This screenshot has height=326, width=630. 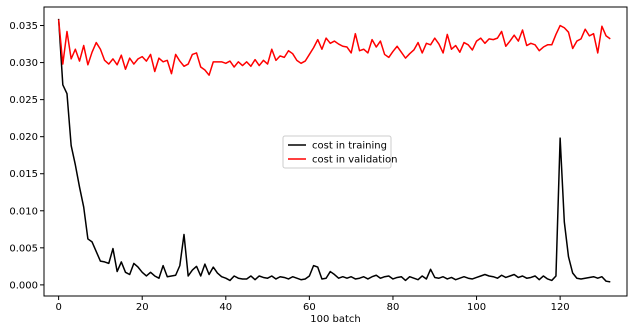 I want to click on y-tick-label: 0.010, so click(x=23, y=211).